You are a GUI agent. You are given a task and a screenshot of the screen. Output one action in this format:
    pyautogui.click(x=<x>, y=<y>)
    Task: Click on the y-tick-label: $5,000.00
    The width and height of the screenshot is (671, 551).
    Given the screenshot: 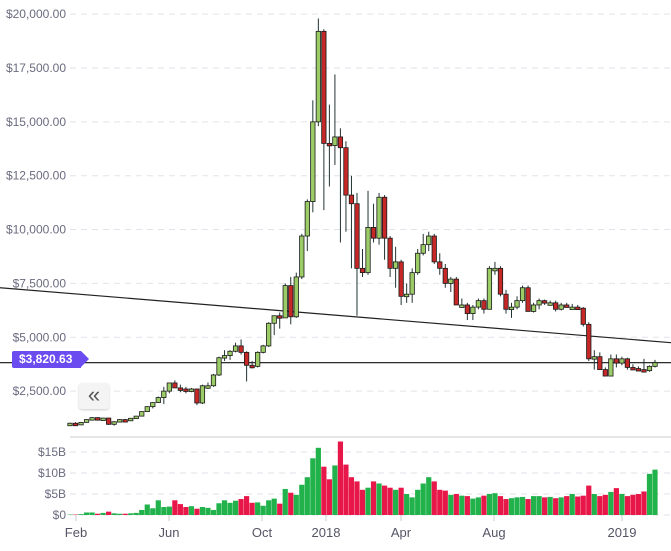 What is the action you would take?
    pyautogui.click(x=40, y=337)
    